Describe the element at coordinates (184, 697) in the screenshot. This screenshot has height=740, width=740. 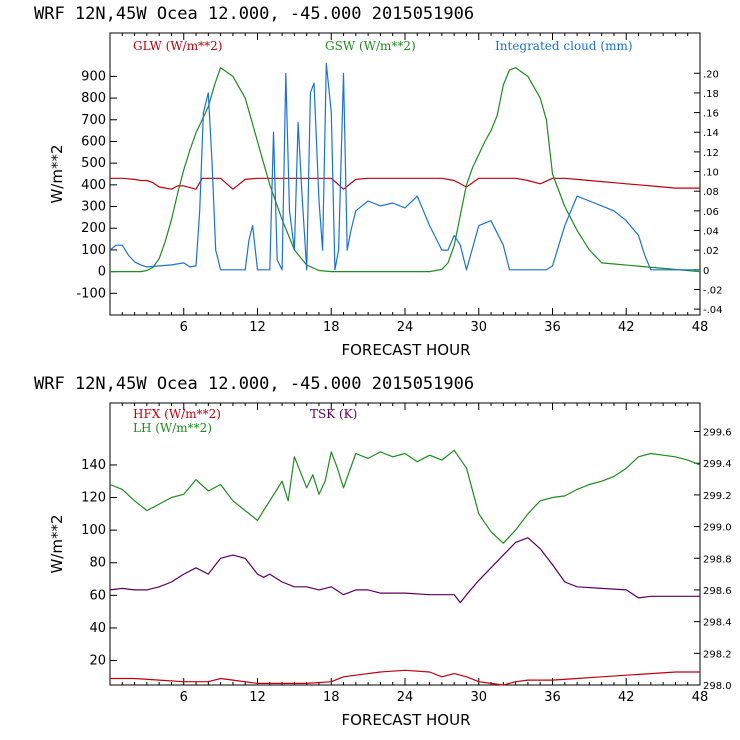
I see `bottom-x-tick-label: 6` at that location.